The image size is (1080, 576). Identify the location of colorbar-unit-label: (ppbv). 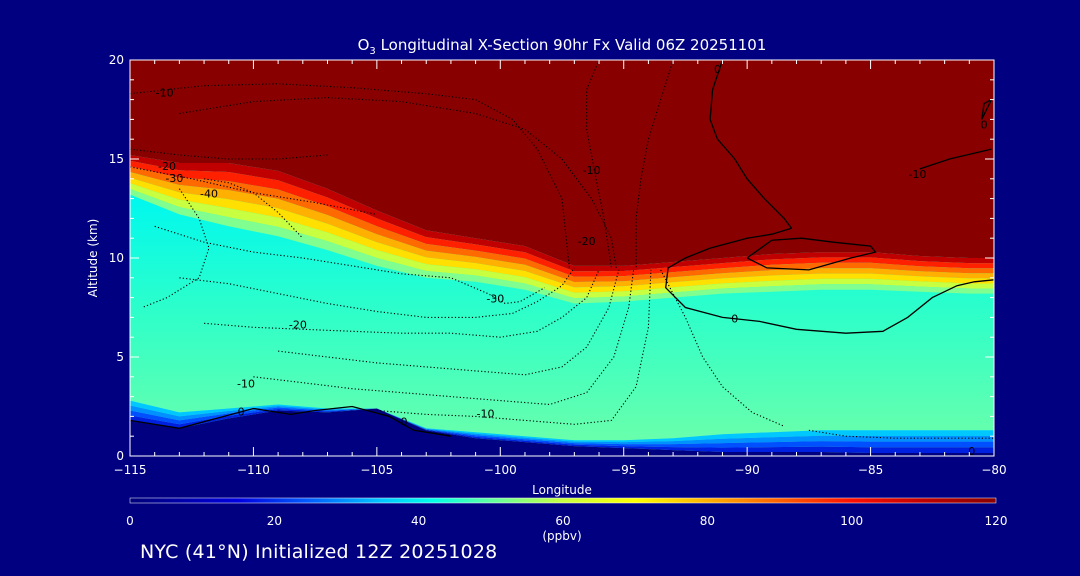
(561, 536).